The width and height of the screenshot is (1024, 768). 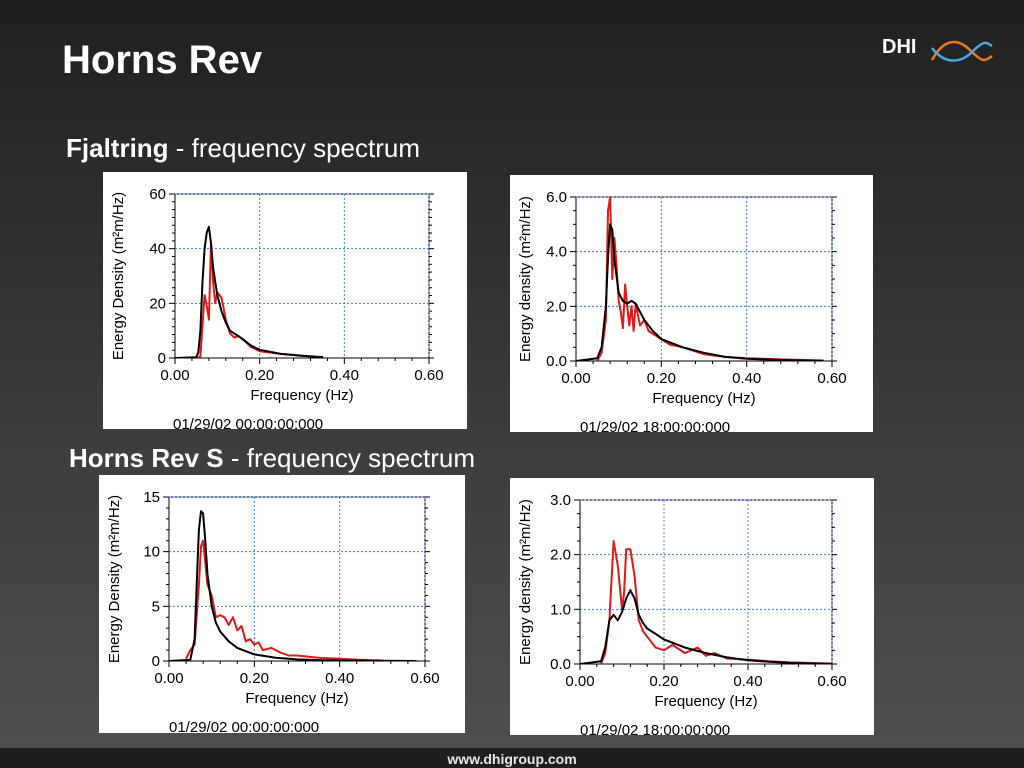 I want to click on section-fjaltring: Fjaltring - frequency spectrum, so click(x=243, y=148).